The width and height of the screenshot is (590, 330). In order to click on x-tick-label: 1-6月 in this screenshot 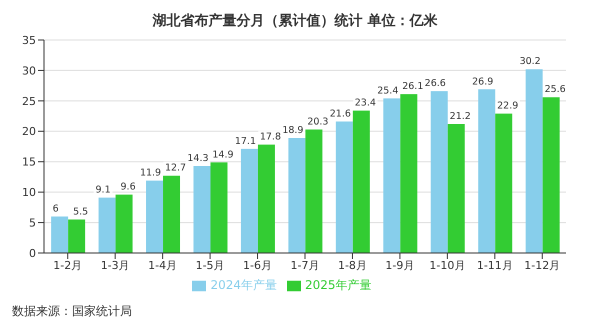, I will do `click(257, 265)`.